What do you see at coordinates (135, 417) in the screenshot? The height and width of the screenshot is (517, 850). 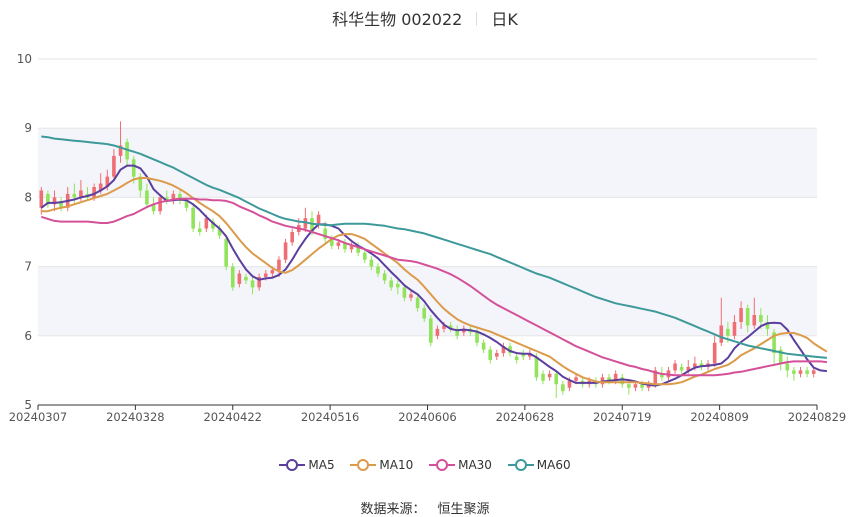 I see `x-tick-label: 20240328` at bounding box center [135, 417].